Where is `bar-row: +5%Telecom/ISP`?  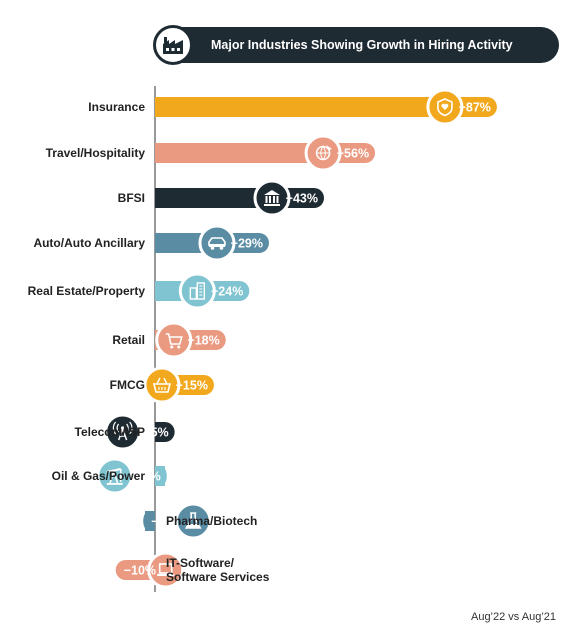
bar-row: +5%Telecom/ISP is located at coordinates (125, 432).